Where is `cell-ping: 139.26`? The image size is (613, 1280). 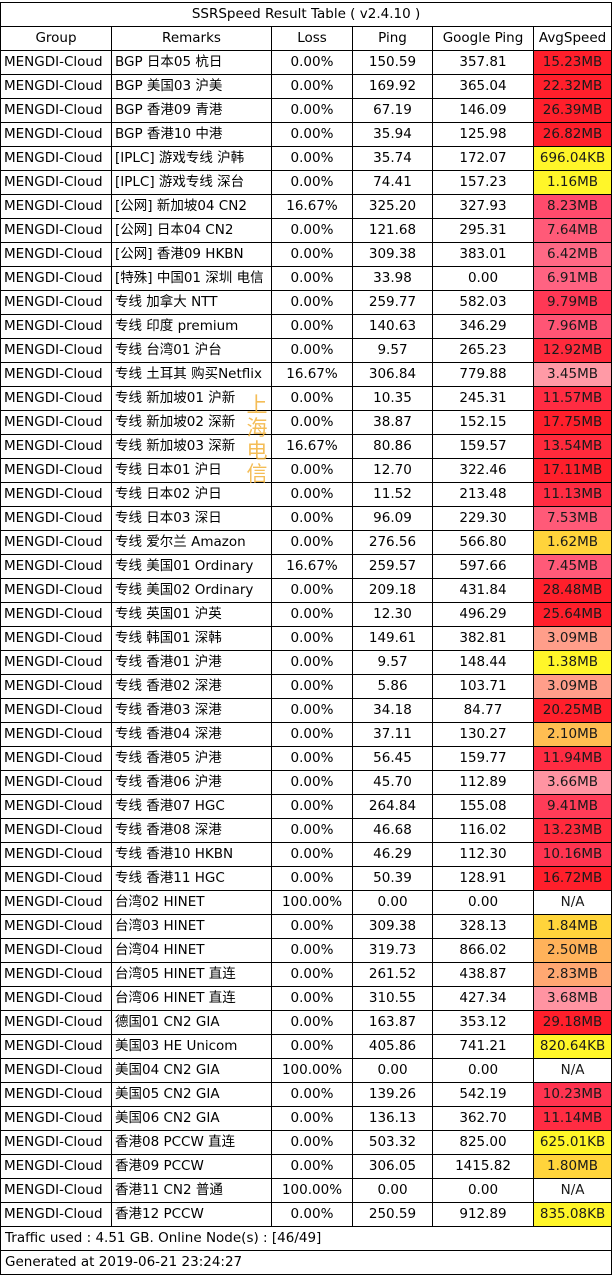
cell-ping: 139.26 is located at coordinates (392, 1094).